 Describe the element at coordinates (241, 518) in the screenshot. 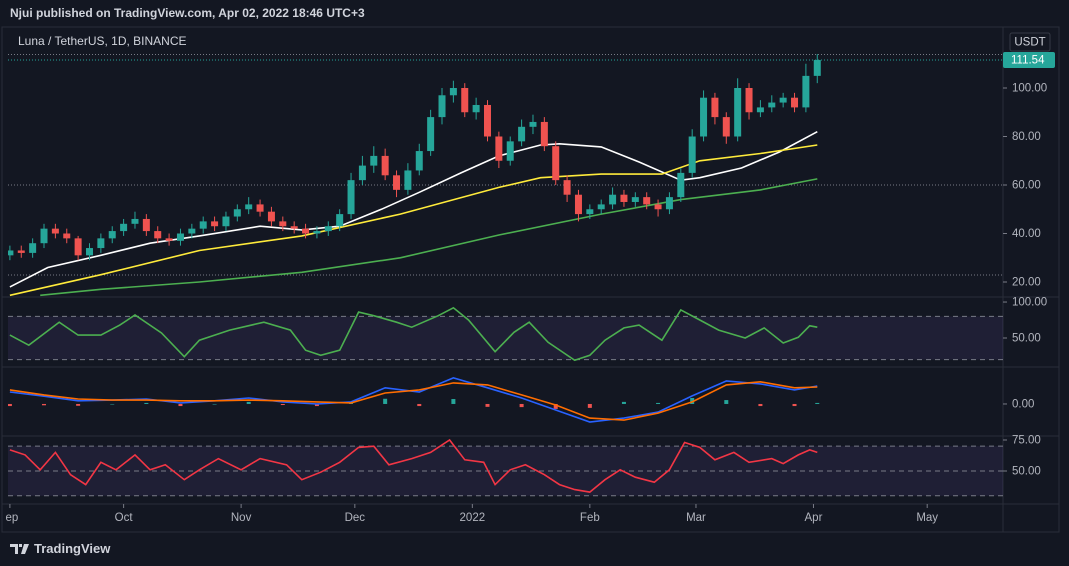

I see `x-tick-label: Nov` at that location.